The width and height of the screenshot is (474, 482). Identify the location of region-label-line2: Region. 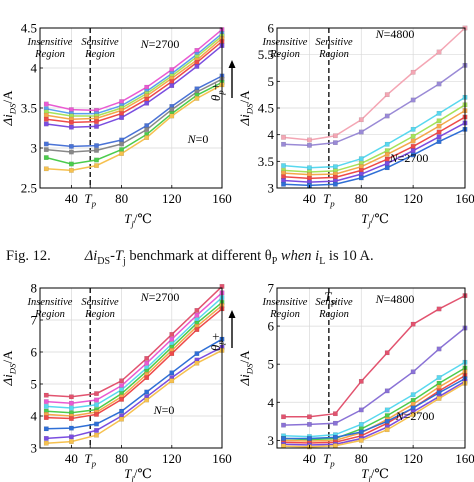
(333, 54).